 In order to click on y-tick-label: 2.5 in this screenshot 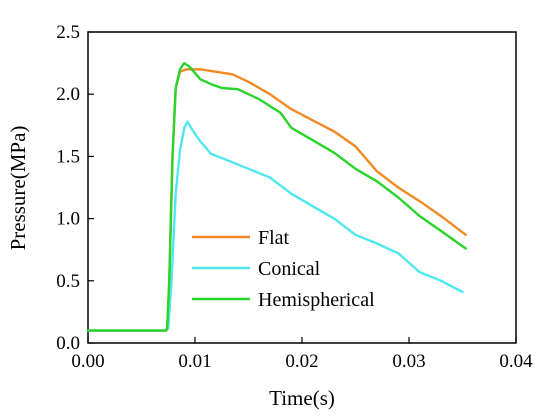, I will do `click(68, 32)`.